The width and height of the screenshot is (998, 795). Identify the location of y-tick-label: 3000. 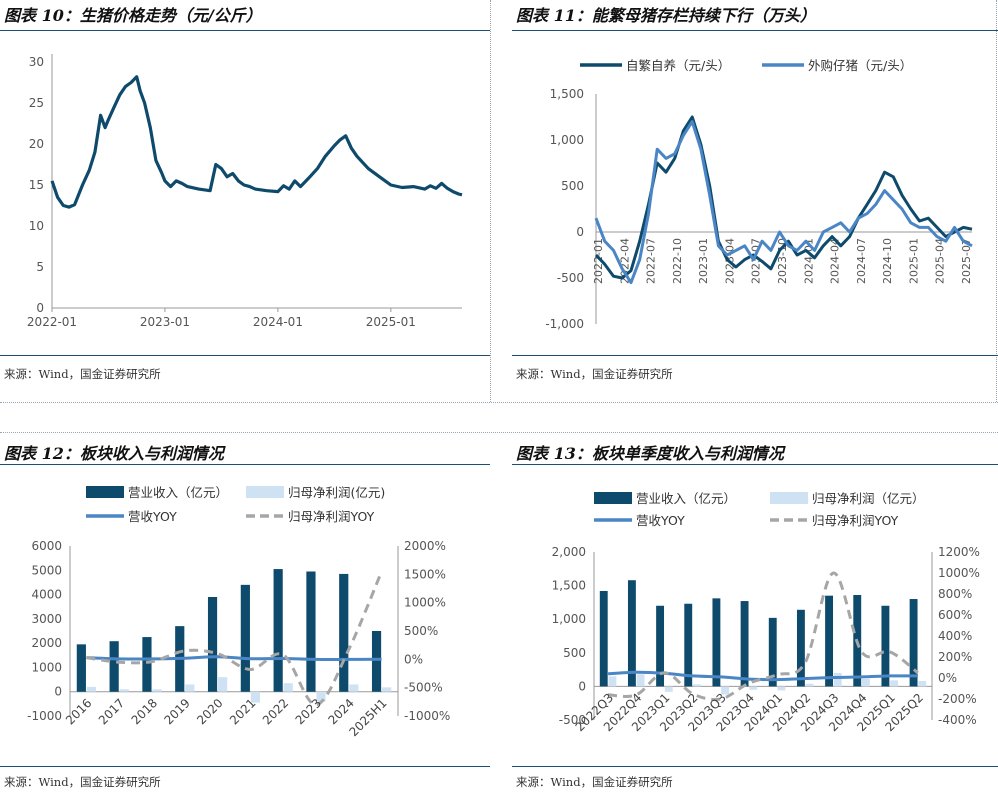
(46, 619).